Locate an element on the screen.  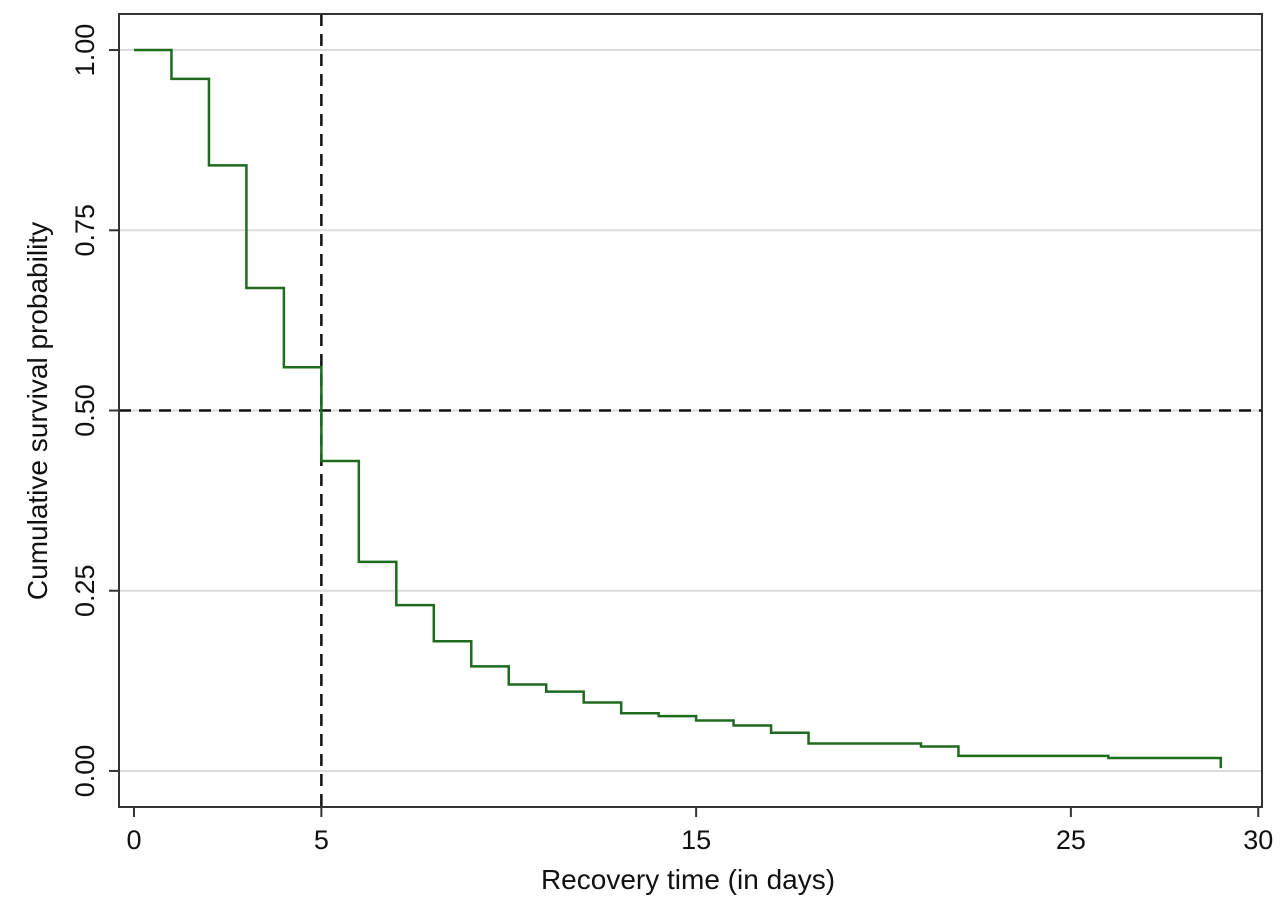
x-tick-label: 15 is located at coordinates (696, 840).